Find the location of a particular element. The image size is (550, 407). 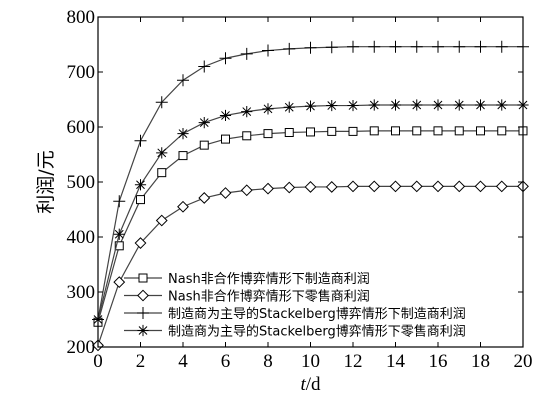

x-tick-label: 6 is located at coordinates (226, 361).